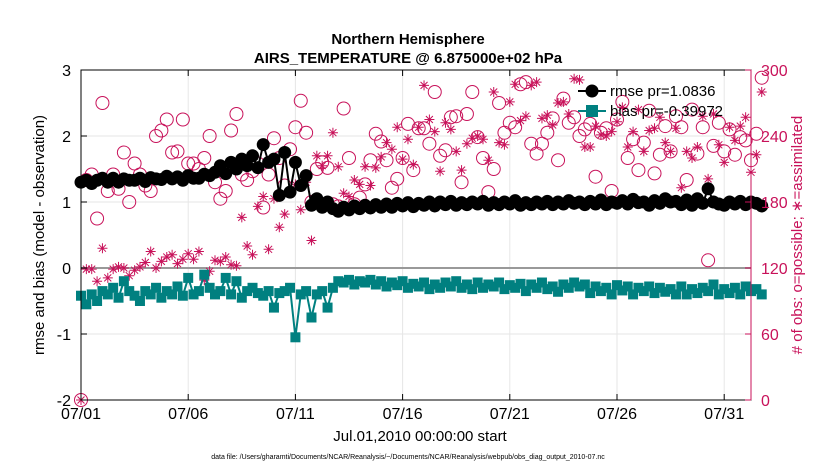 Image resolution: width=830 pixels, height=470 pixels. What do you see at coordinates (408, 58) in the screenshot?
I see `chart-subtitle: AIRS_TEMPERATURE @ 6.875000e+02 hPa` at bounding box center [408, 58].